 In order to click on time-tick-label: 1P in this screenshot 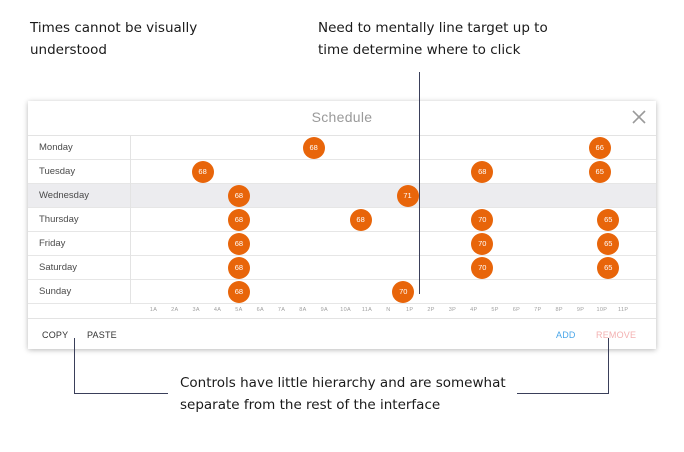, I will do `click(410, 310)`.